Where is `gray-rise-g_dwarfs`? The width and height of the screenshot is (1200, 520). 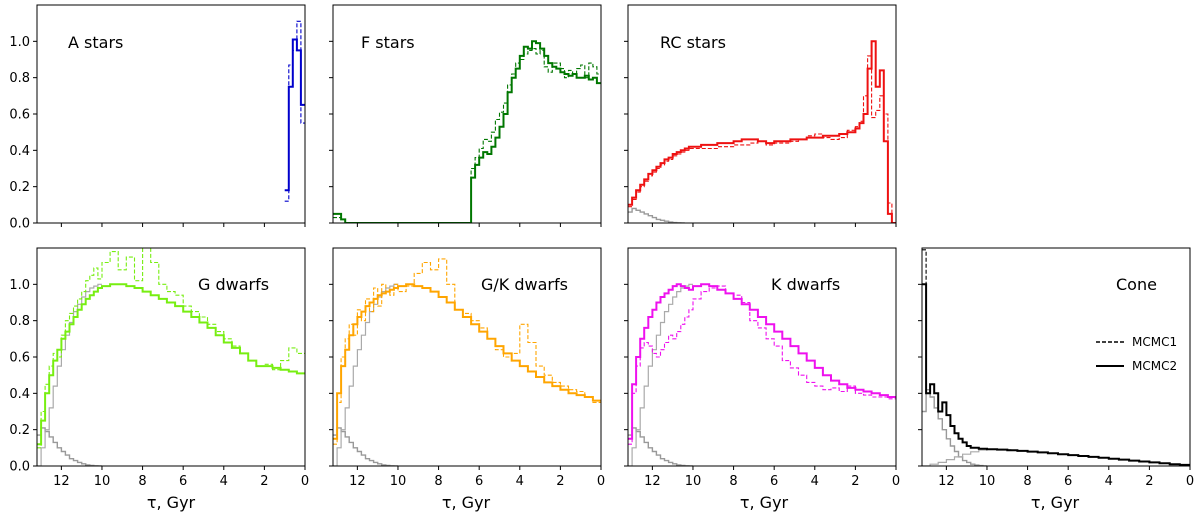
gray-rise-g_dwarfs is located at coordinates (69, 374).